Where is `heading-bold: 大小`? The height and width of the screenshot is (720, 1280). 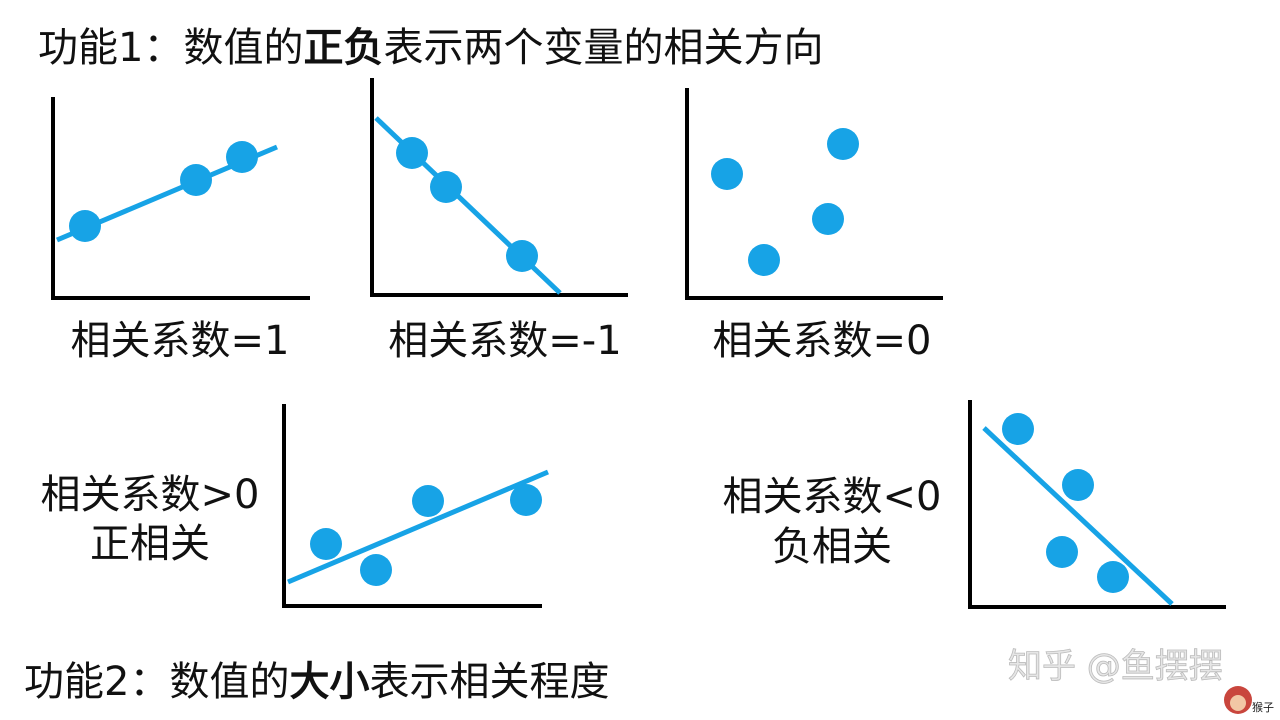
heading-bold: 大小 is located at coordinates (329, 682).